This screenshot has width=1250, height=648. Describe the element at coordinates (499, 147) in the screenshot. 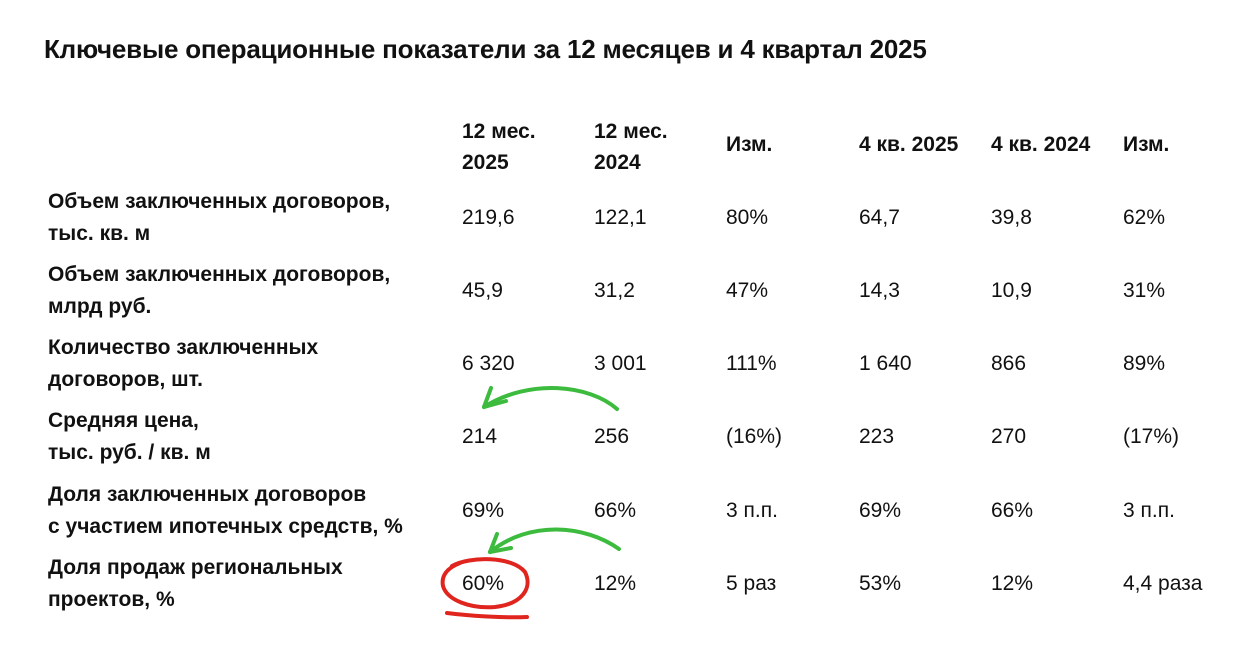

I see `column-header-12m-2025: 12 мес. 2025` at that location.